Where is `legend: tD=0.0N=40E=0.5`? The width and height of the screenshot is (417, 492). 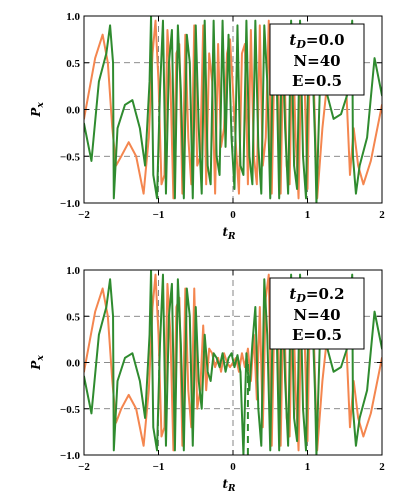 legend: tD=0.0N=40E=0.5 is located at coordinates (317, 59).